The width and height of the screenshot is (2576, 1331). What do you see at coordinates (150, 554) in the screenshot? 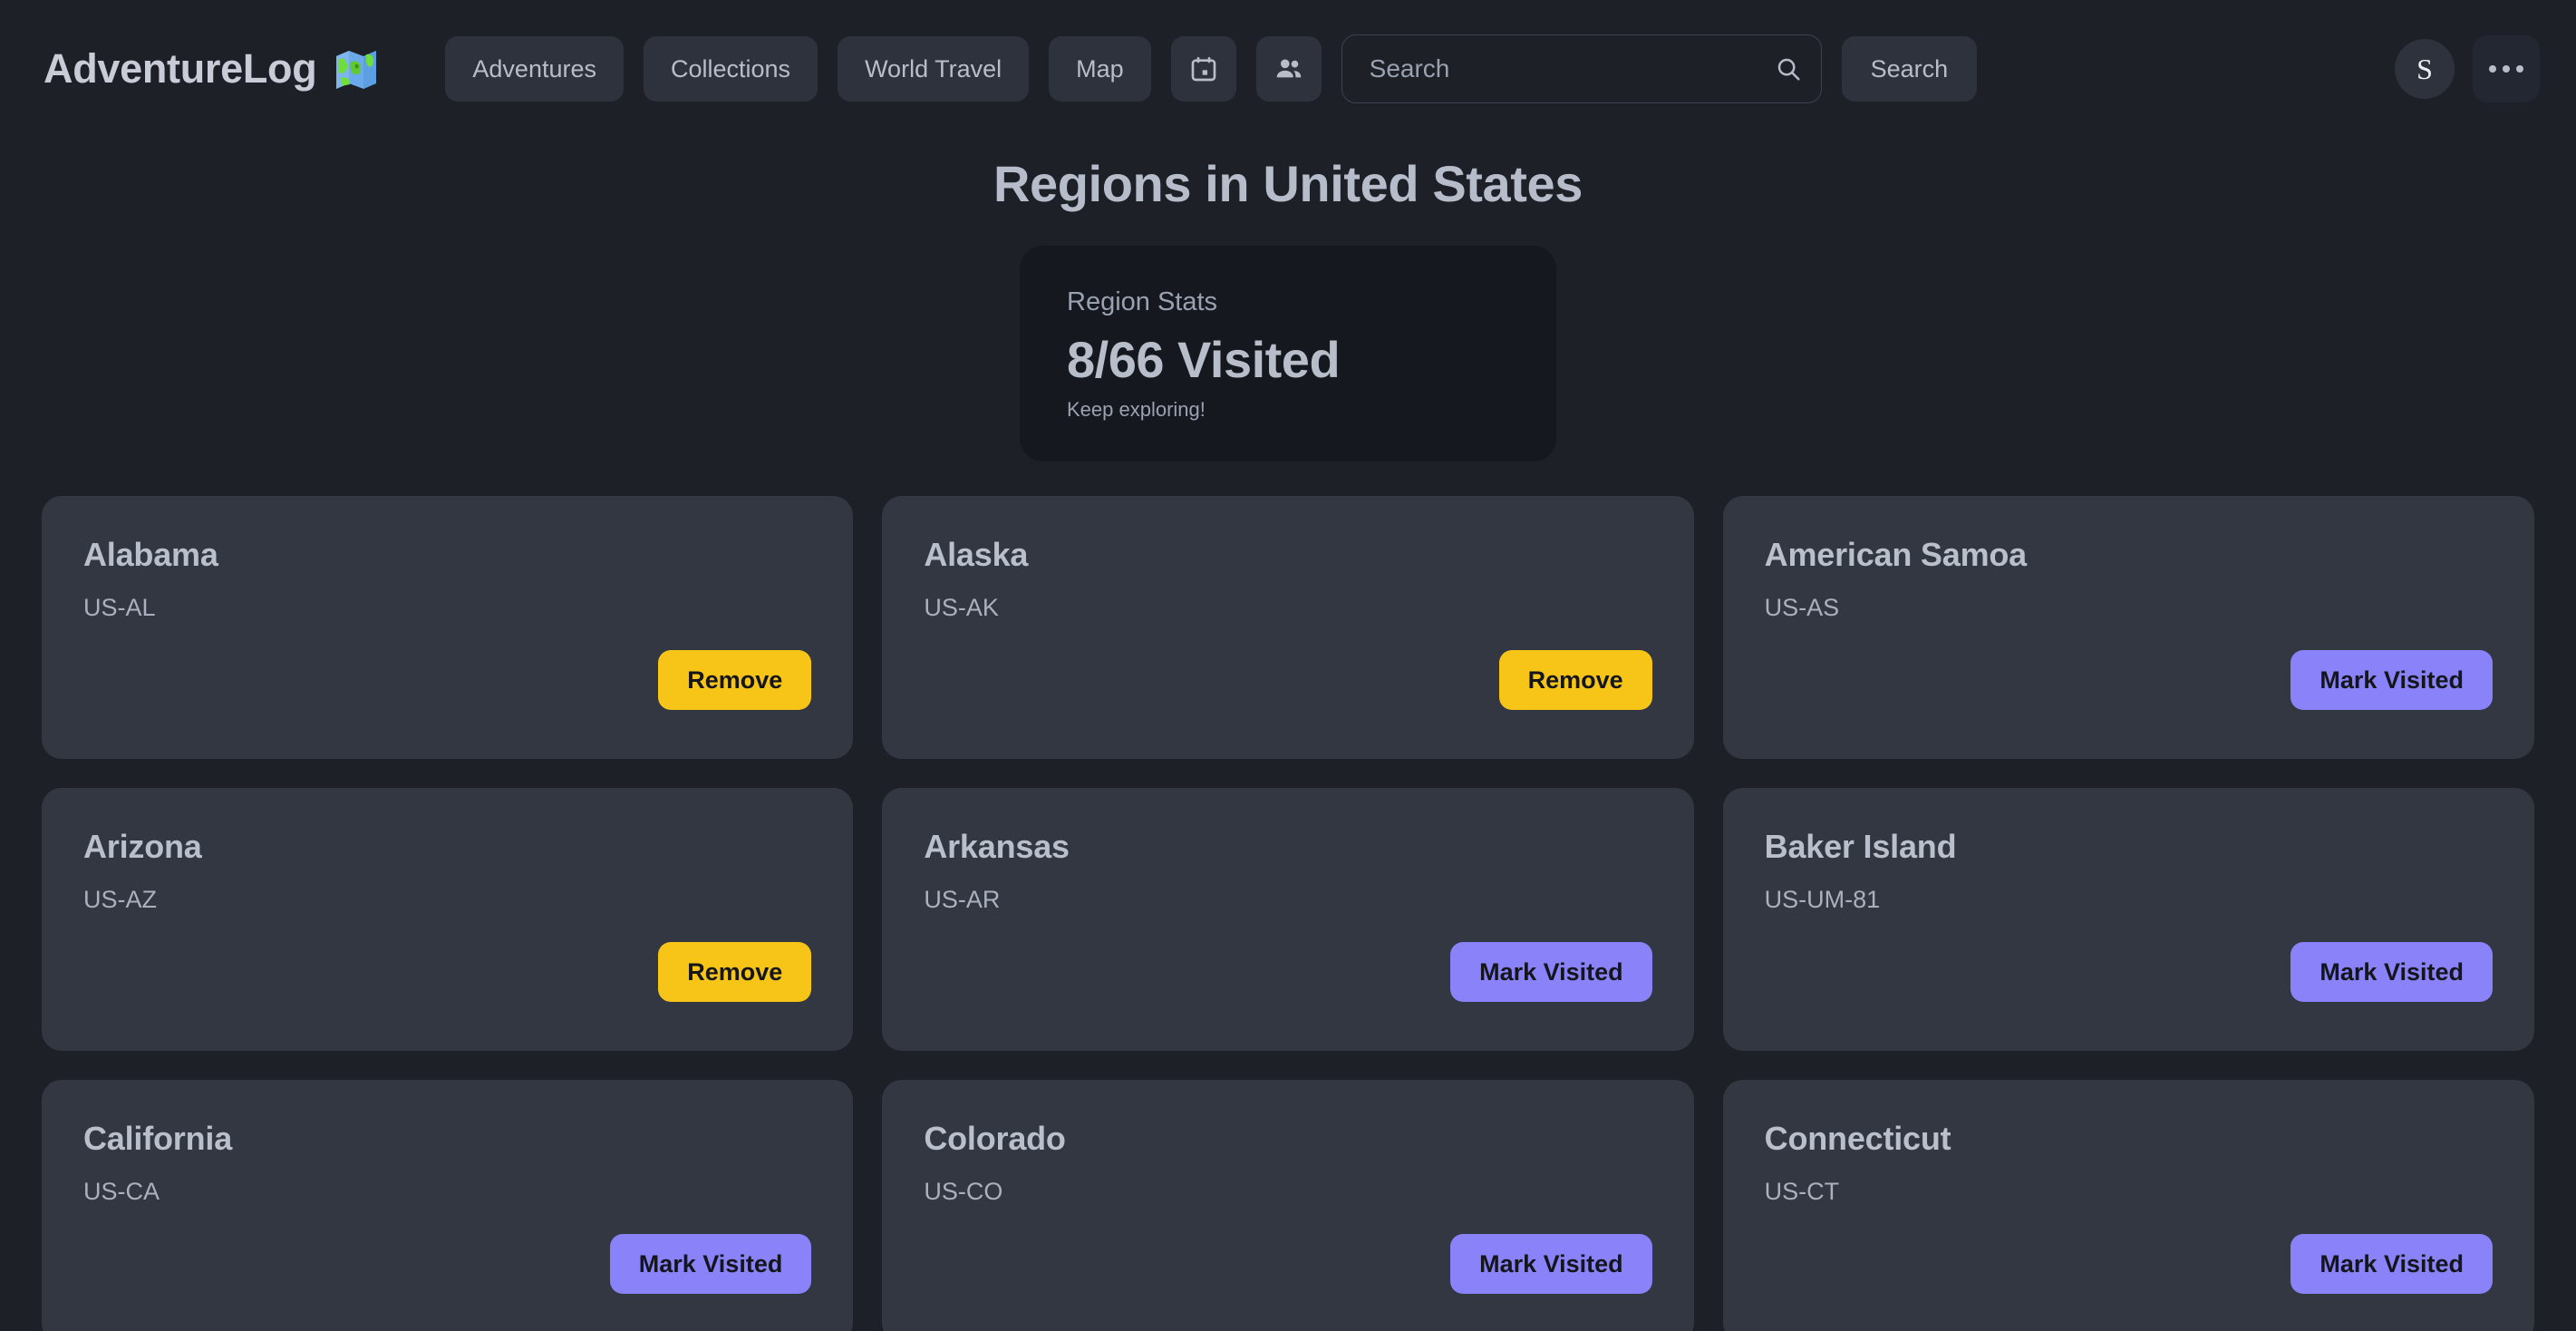
I see `region-name: Alabama` at bounding box center [150, 554].